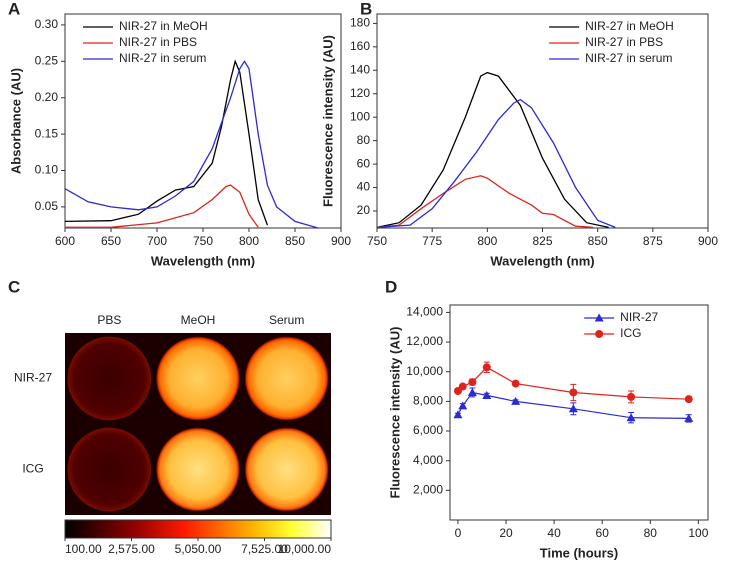 Image resolution: width=732 pixels, height=563 pixels. What do you see at coordinates (391, 286) in the screenshot?
I see `panel-label: D` at bounding box center [391, 286].